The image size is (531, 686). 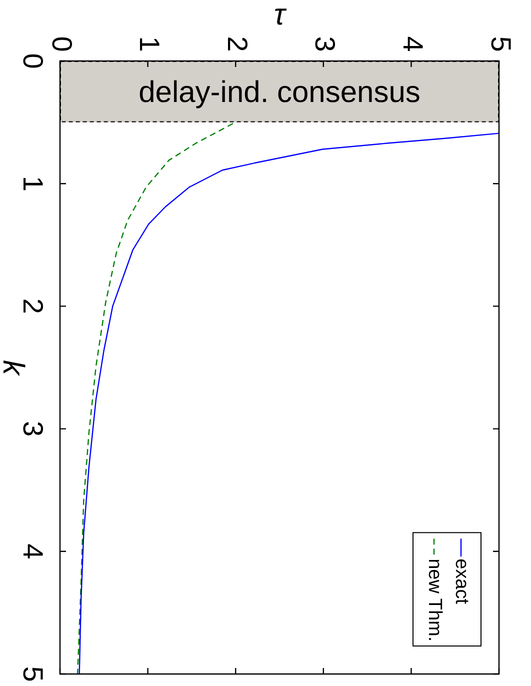 I want to click on x-tick-label: 0, so click(x=62, y=44).